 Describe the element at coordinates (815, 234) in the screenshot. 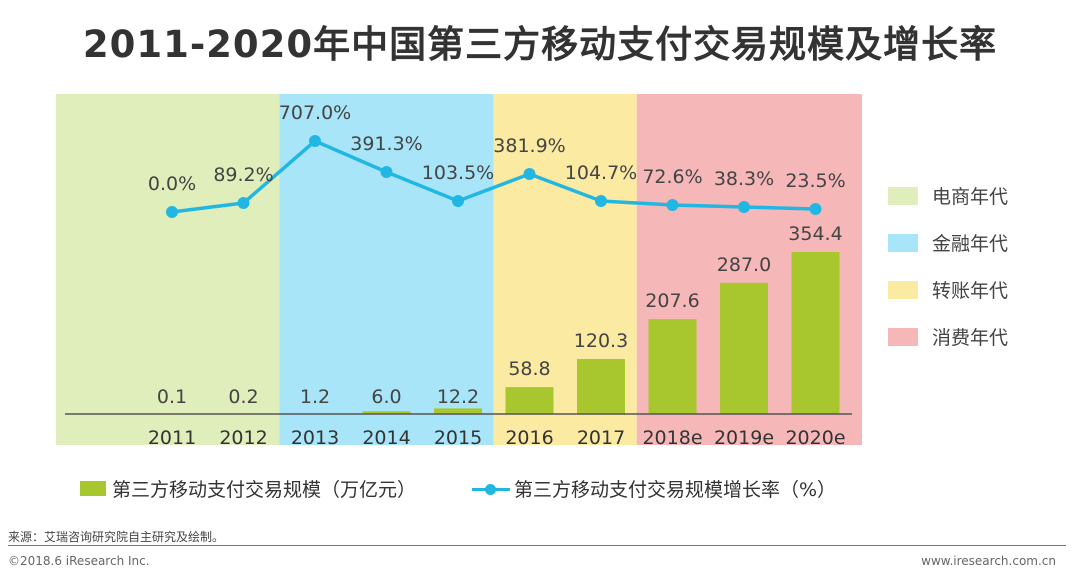

I see `bar-value-label: 354.4` at that location.